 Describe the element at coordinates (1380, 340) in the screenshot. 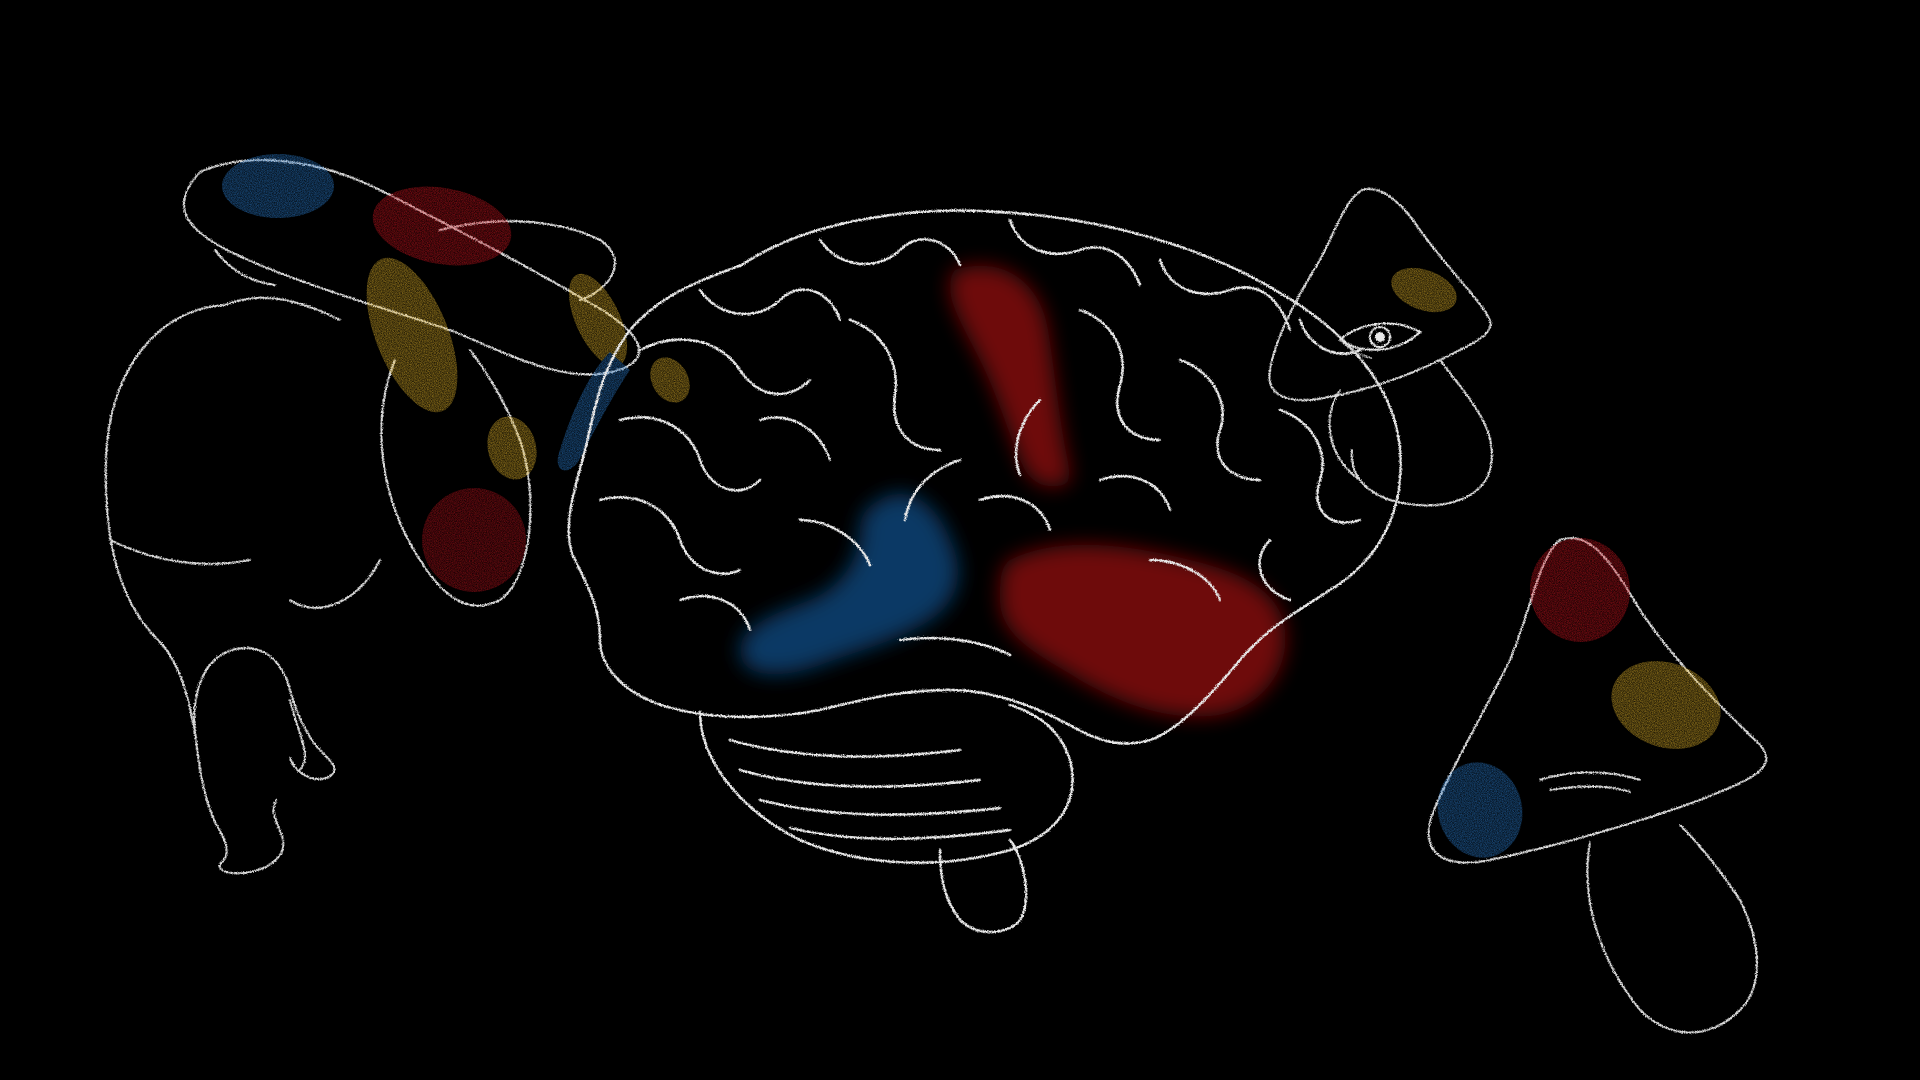

I see `eye-icon` at that location.